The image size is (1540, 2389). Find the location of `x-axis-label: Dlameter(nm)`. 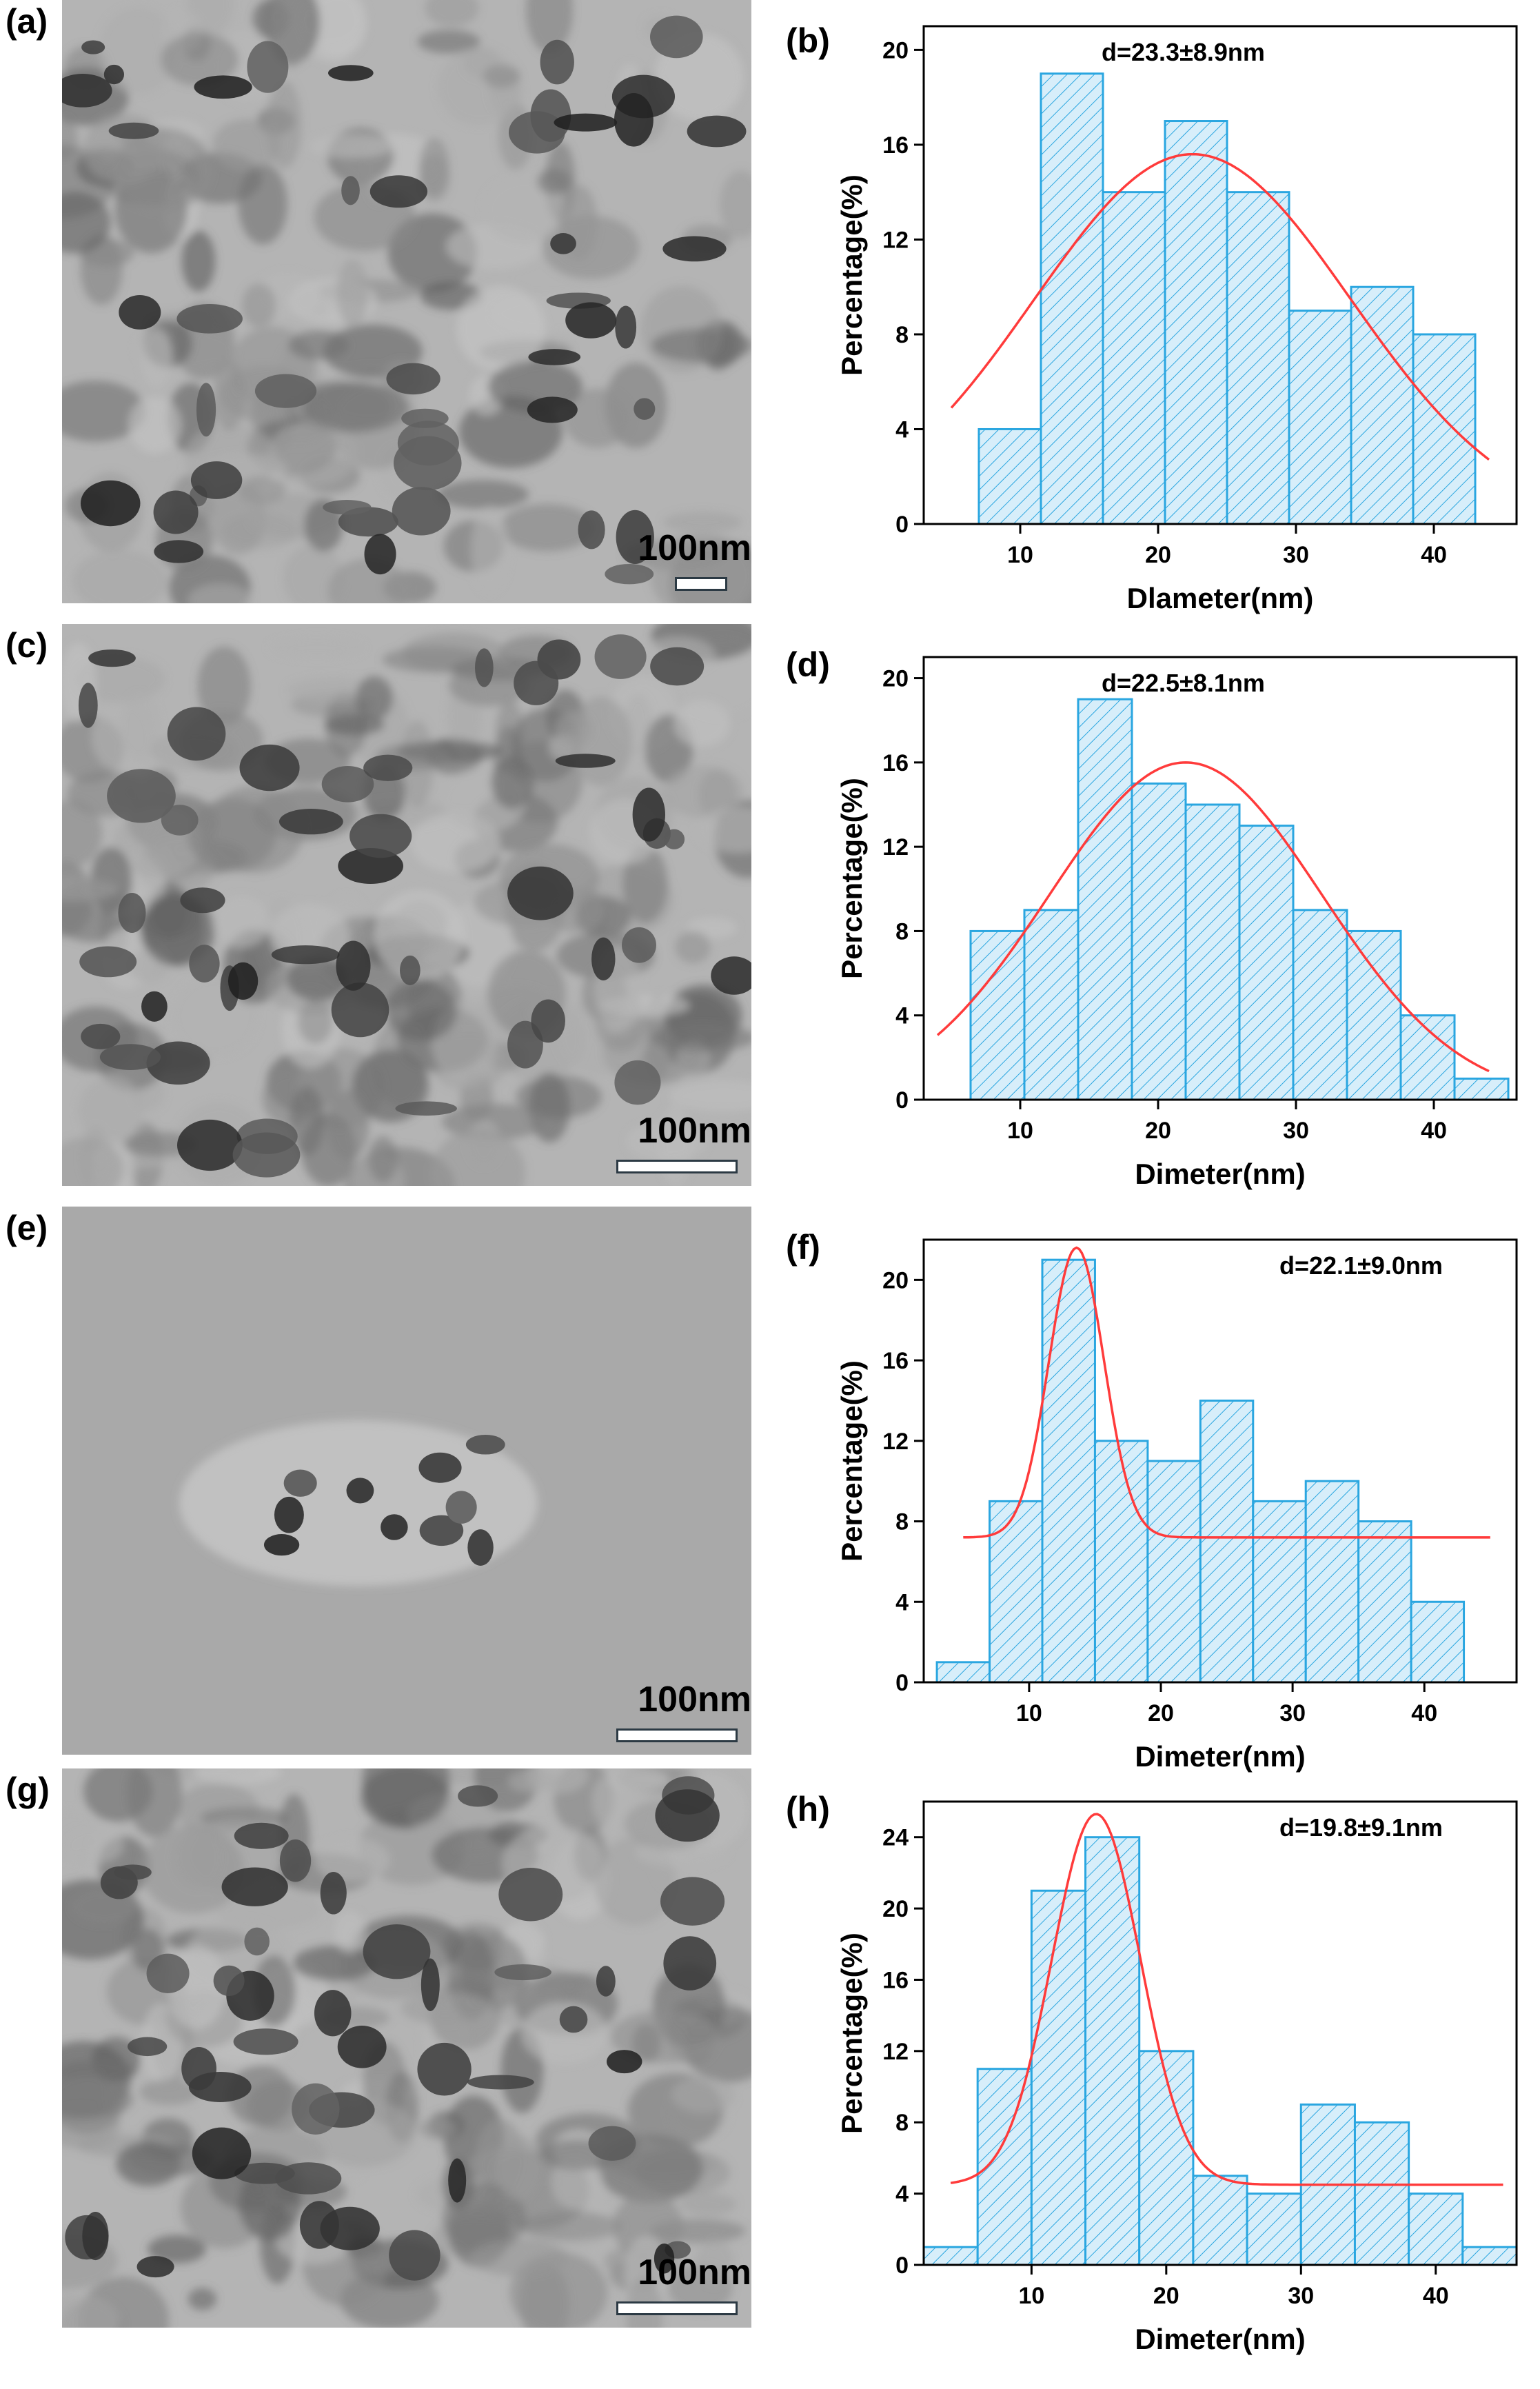

x-axis-label: Dlameter(nm) is located at coordinates (1221, 598).